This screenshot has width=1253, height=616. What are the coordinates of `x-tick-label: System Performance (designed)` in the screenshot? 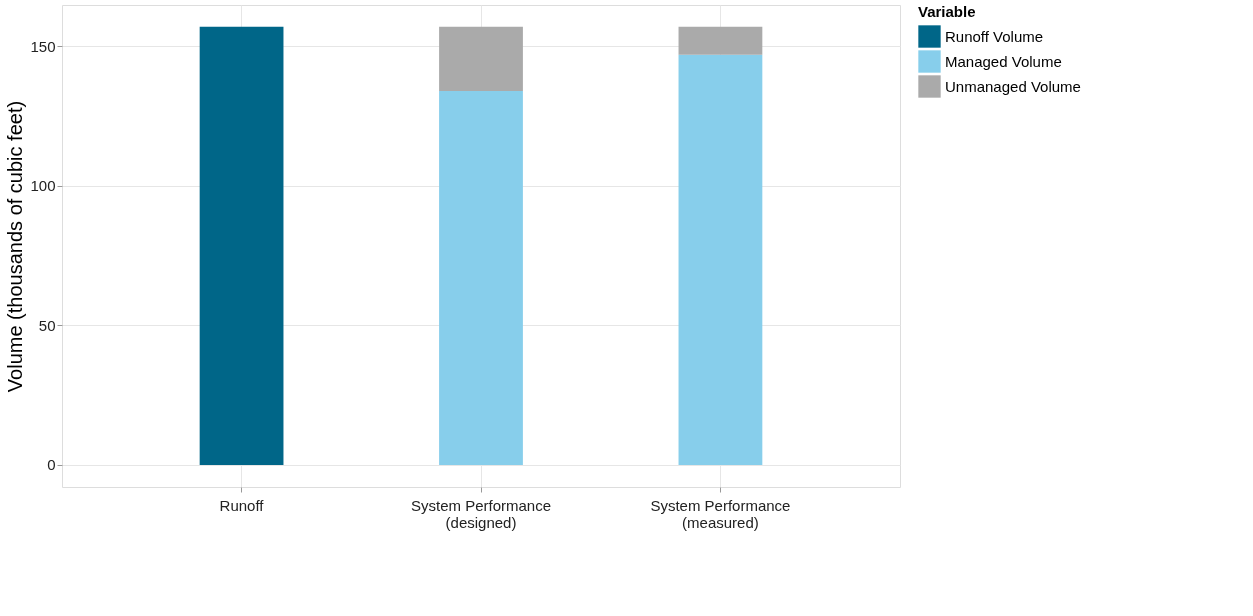 It's located at (481, 513).